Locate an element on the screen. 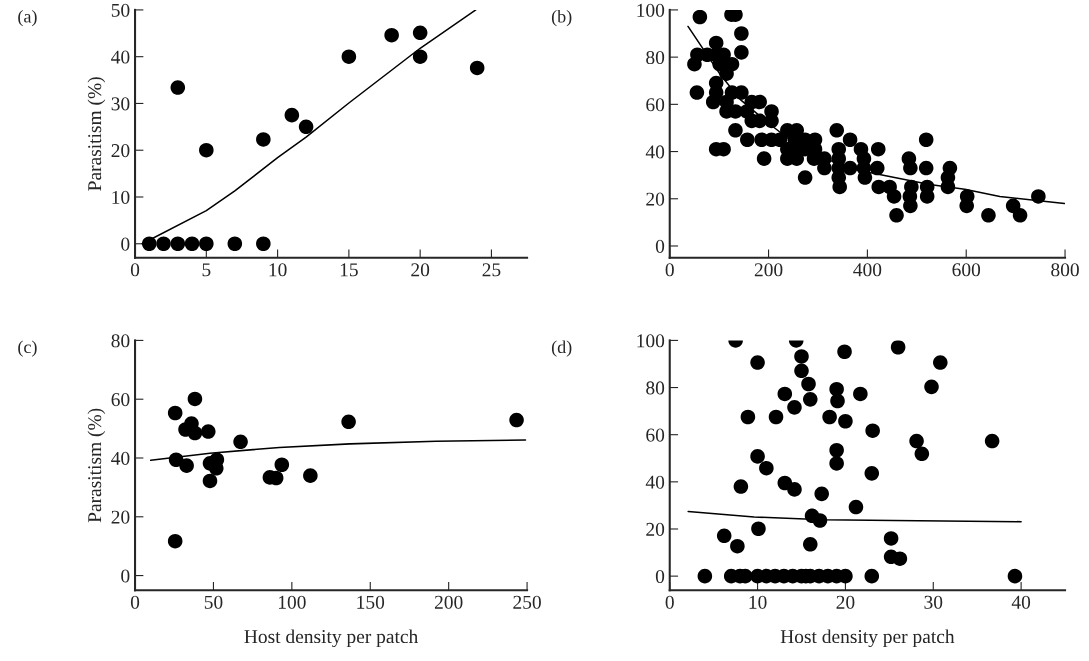  y-tick-label: 10 is located at coordinates (121, 197).